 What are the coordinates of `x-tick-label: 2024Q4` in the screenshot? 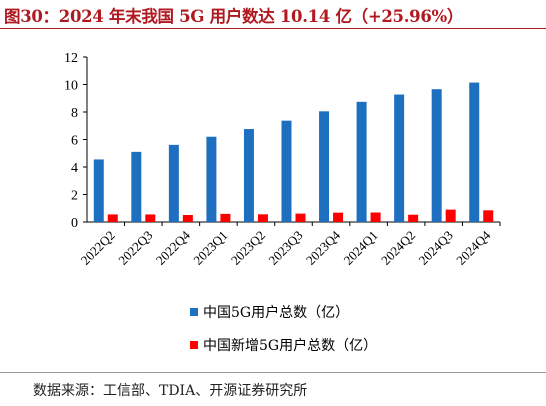 It's located at (473, 247).